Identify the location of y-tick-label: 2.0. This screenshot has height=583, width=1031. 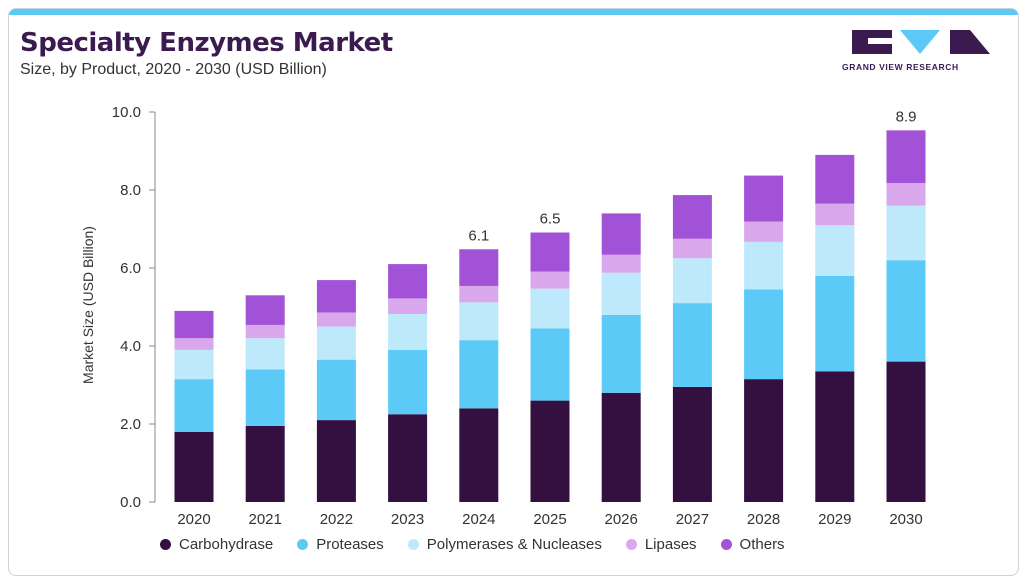
(130, 424).